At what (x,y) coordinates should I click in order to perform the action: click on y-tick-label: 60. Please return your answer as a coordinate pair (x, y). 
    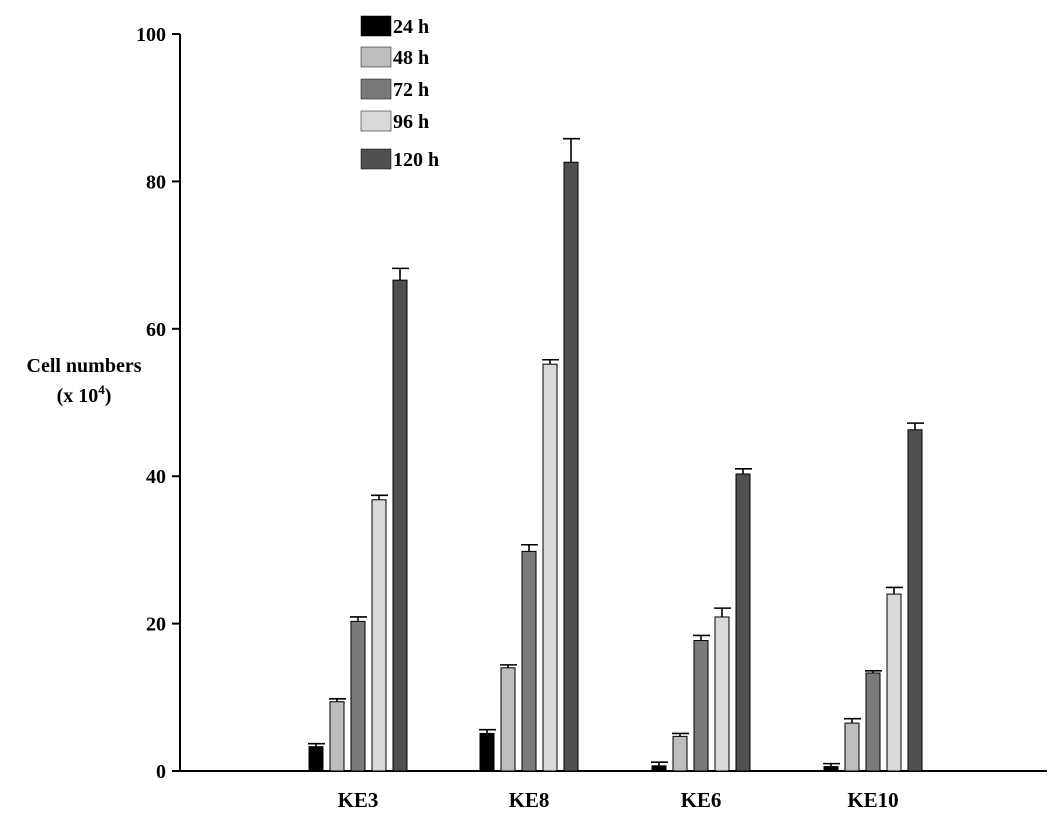
    Looking at the image, I should click on (156, 330).